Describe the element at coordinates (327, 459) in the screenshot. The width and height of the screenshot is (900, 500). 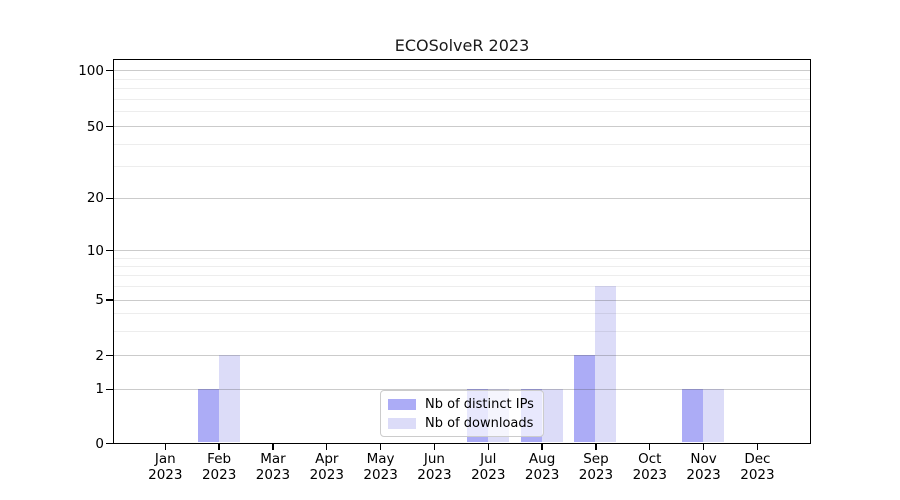
I see `x-tick-month: Apr` at that location.